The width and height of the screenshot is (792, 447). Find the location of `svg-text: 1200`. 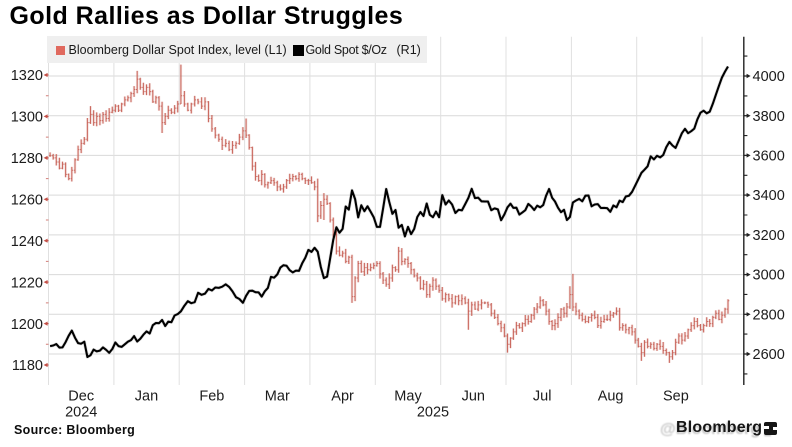

svg-text: 1200 is located at coordinates (27, 325).